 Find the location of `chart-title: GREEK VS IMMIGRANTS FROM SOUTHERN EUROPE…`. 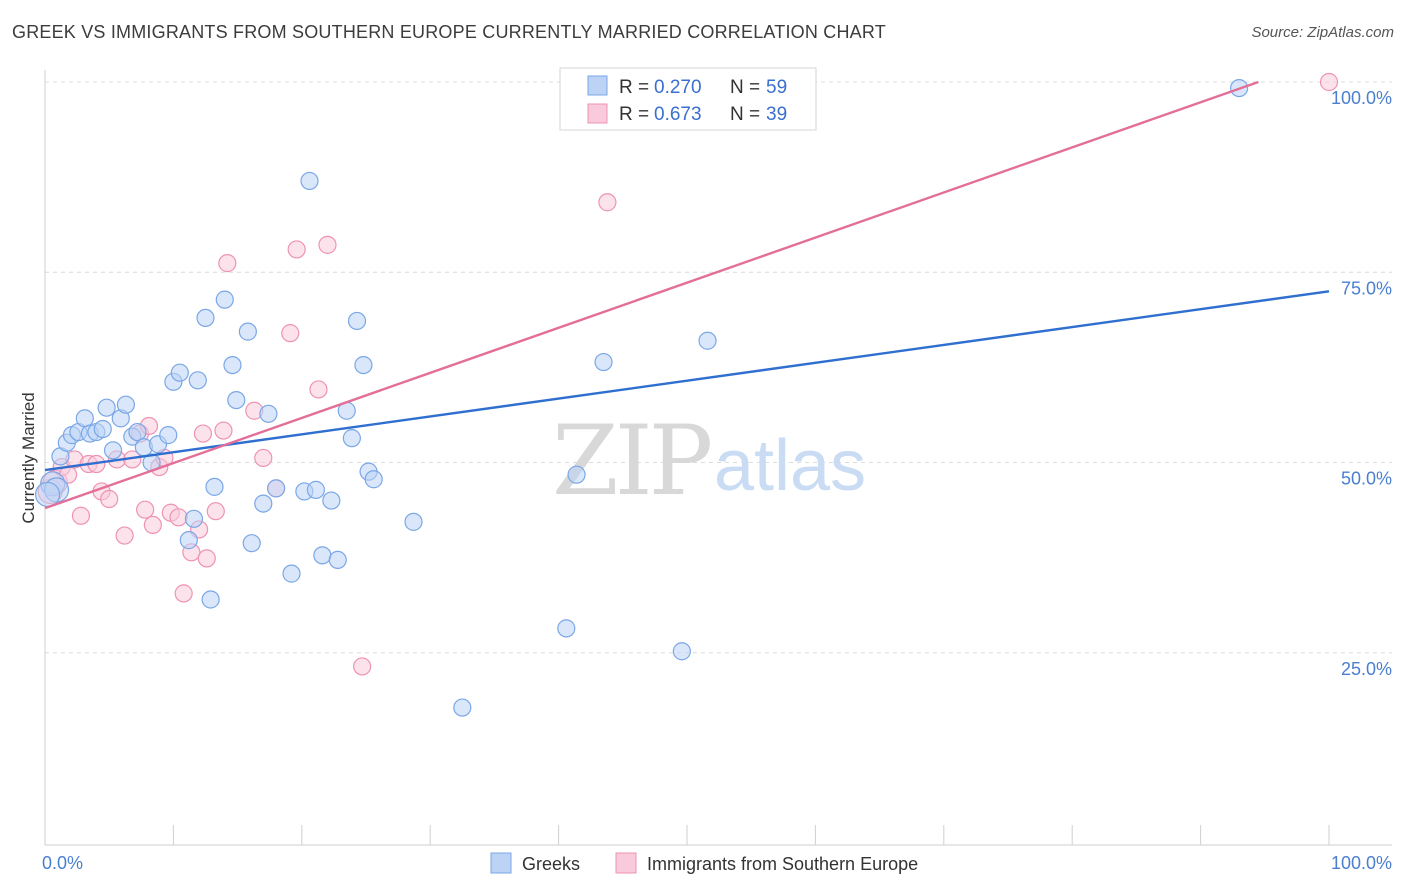

chart-title: GREEK VS IMMIGRANTS FROM SOUTHERN EUROPE… is located at coordinates (449, 32).